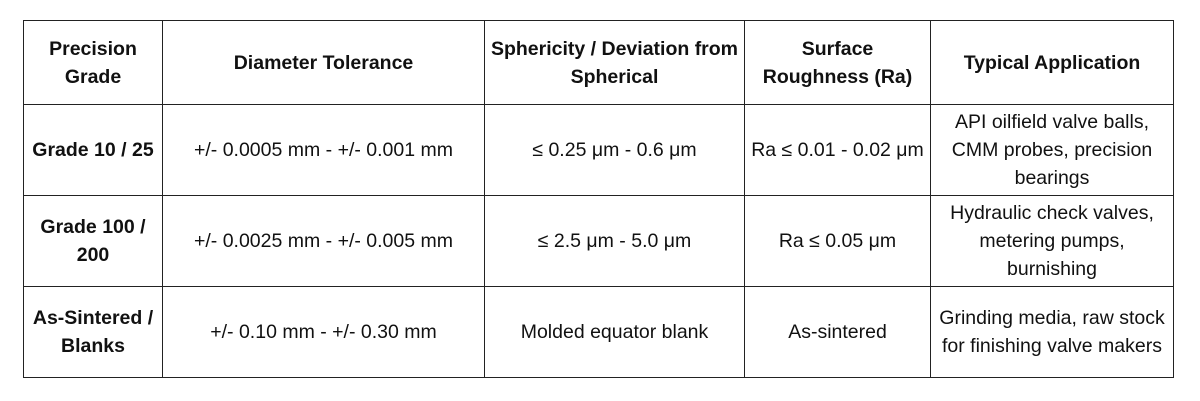 The height and width of the screenshot is (401, 1200). I want to click on header-cell: Precision Grade, so click(93, 62).